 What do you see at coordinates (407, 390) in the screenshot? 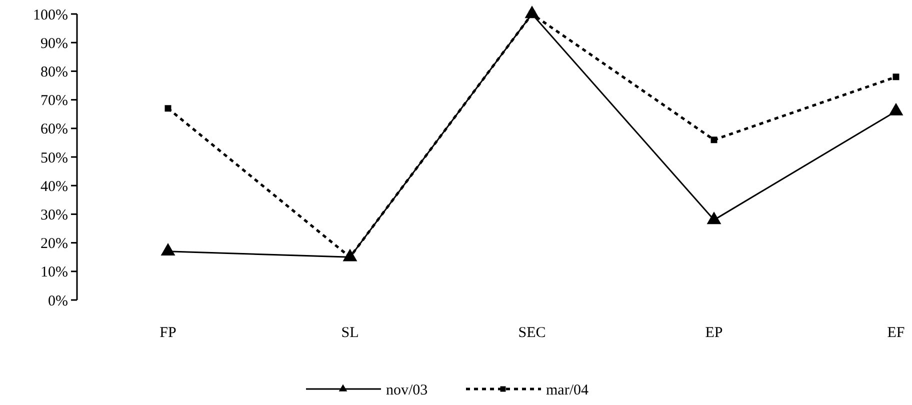
I see `legend-label: nov/03` at bounding box center [407, 390].